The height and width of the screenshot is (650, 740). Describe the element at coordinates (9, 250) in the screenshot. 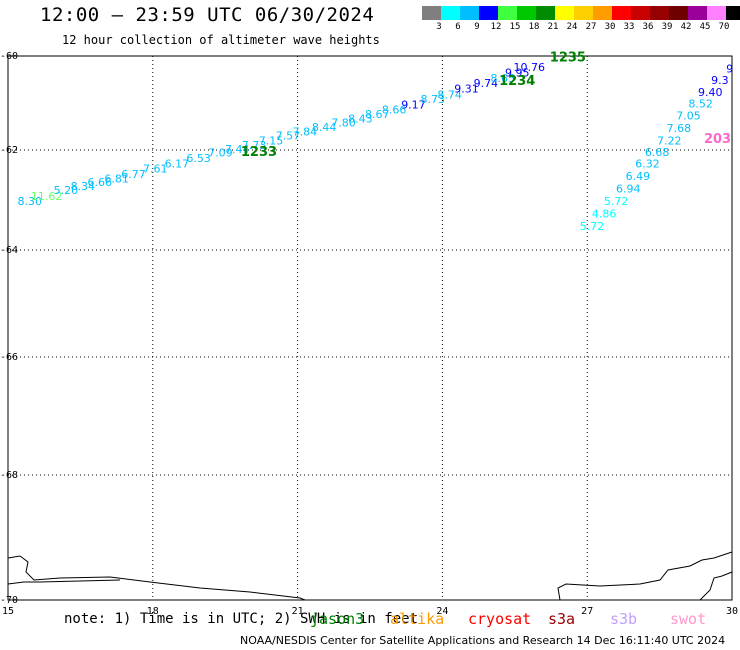

I see `y-tick-label: -64` at that location.